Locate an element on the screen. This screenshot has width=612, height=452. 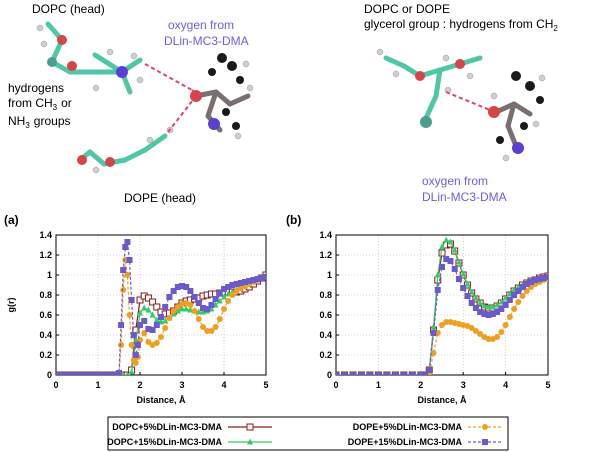
legend-label: DOPE+15%DLin-MC3-DMA is located at coordinates (405, 442).